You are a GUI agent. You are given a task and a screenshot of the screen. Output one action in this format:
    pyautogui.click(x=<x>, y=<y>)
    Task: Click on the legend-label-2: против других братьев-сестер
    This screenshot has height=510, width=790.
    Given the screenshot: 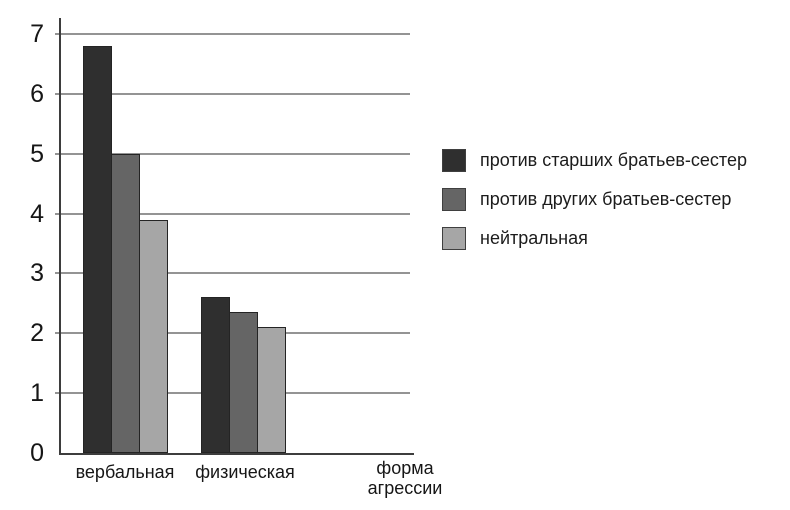 What is the action you would take?
    pyautogui.click(x=606, y=199)
    